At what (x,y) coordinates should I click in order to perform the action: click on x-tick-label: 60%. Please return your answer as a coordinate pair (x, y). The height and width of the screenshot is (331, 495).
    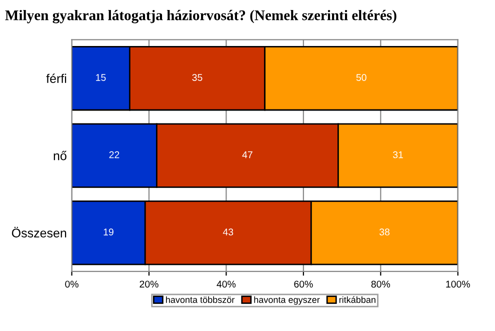
    Looking at the image, I should click on (303, 284).